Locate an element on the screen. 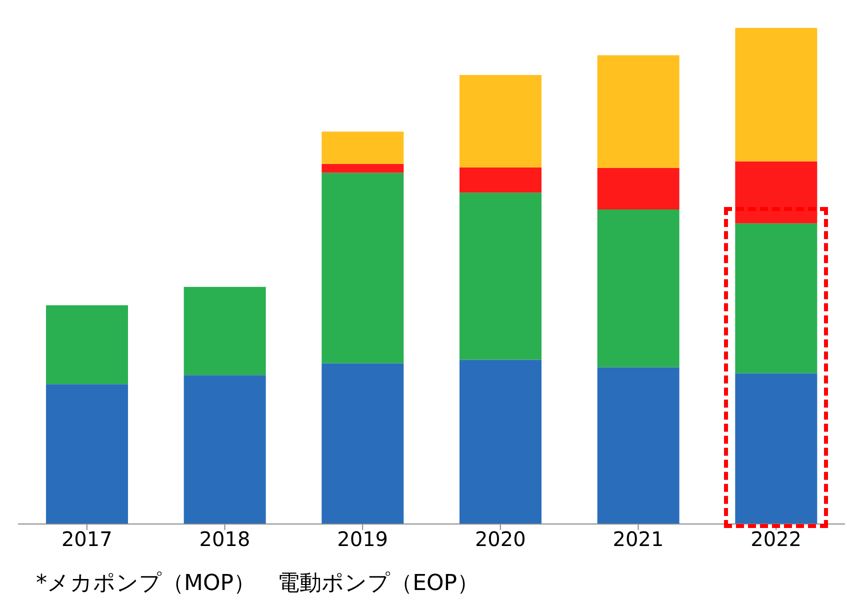  x-tick-label: 2017 is located at coordinates (86, 539).